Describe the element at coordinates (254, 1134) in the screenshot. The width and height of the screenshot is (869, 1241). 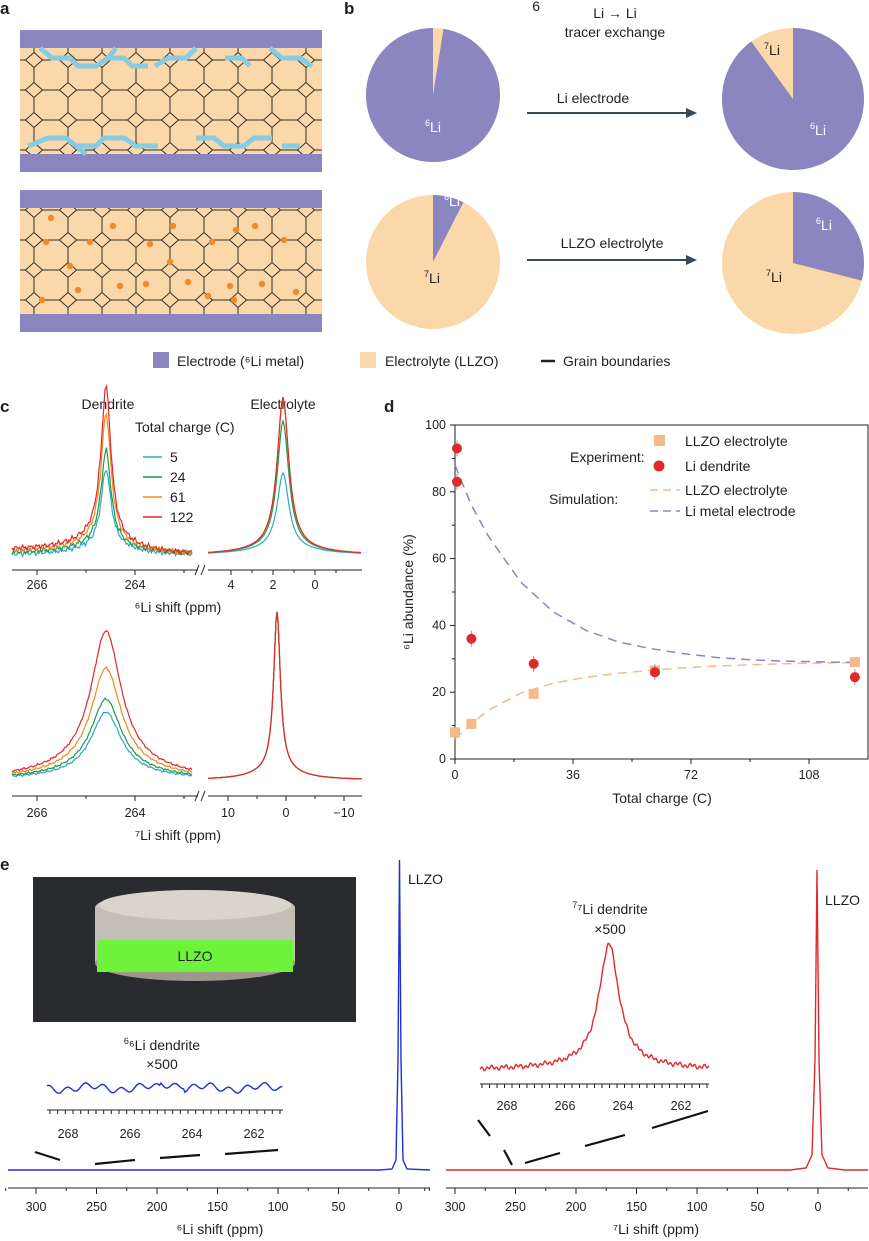
I see `e-left-inset-tick: 262` at that location.